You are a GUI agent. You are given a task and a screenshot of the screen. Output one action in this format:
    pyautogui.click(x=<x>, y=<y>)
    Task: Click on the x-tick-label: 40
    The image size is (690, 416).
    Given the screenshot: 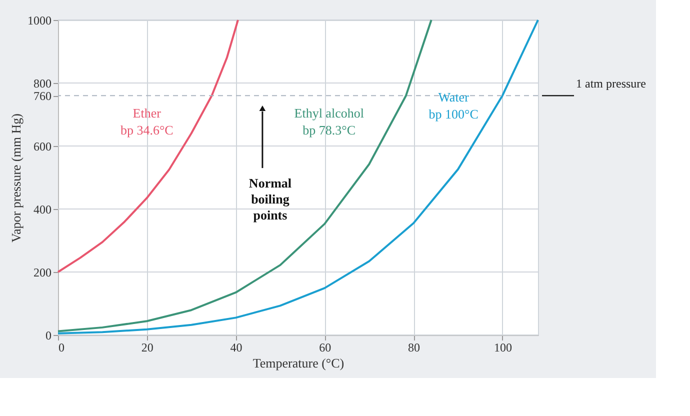 What is the action you would take?
    pyautogui.click(x=236, y=347)
    